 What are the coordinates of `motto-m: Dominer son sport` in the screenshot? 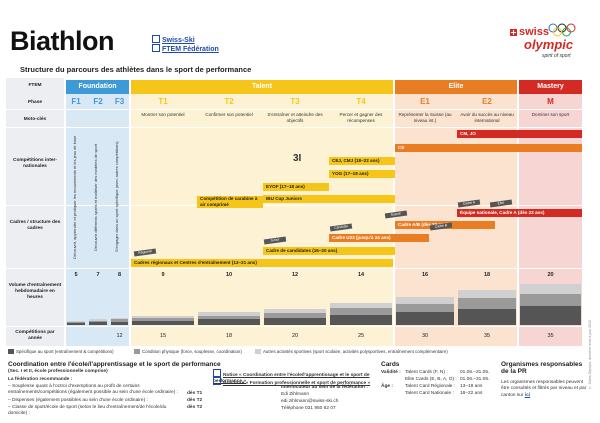 It's located at (550, 114).